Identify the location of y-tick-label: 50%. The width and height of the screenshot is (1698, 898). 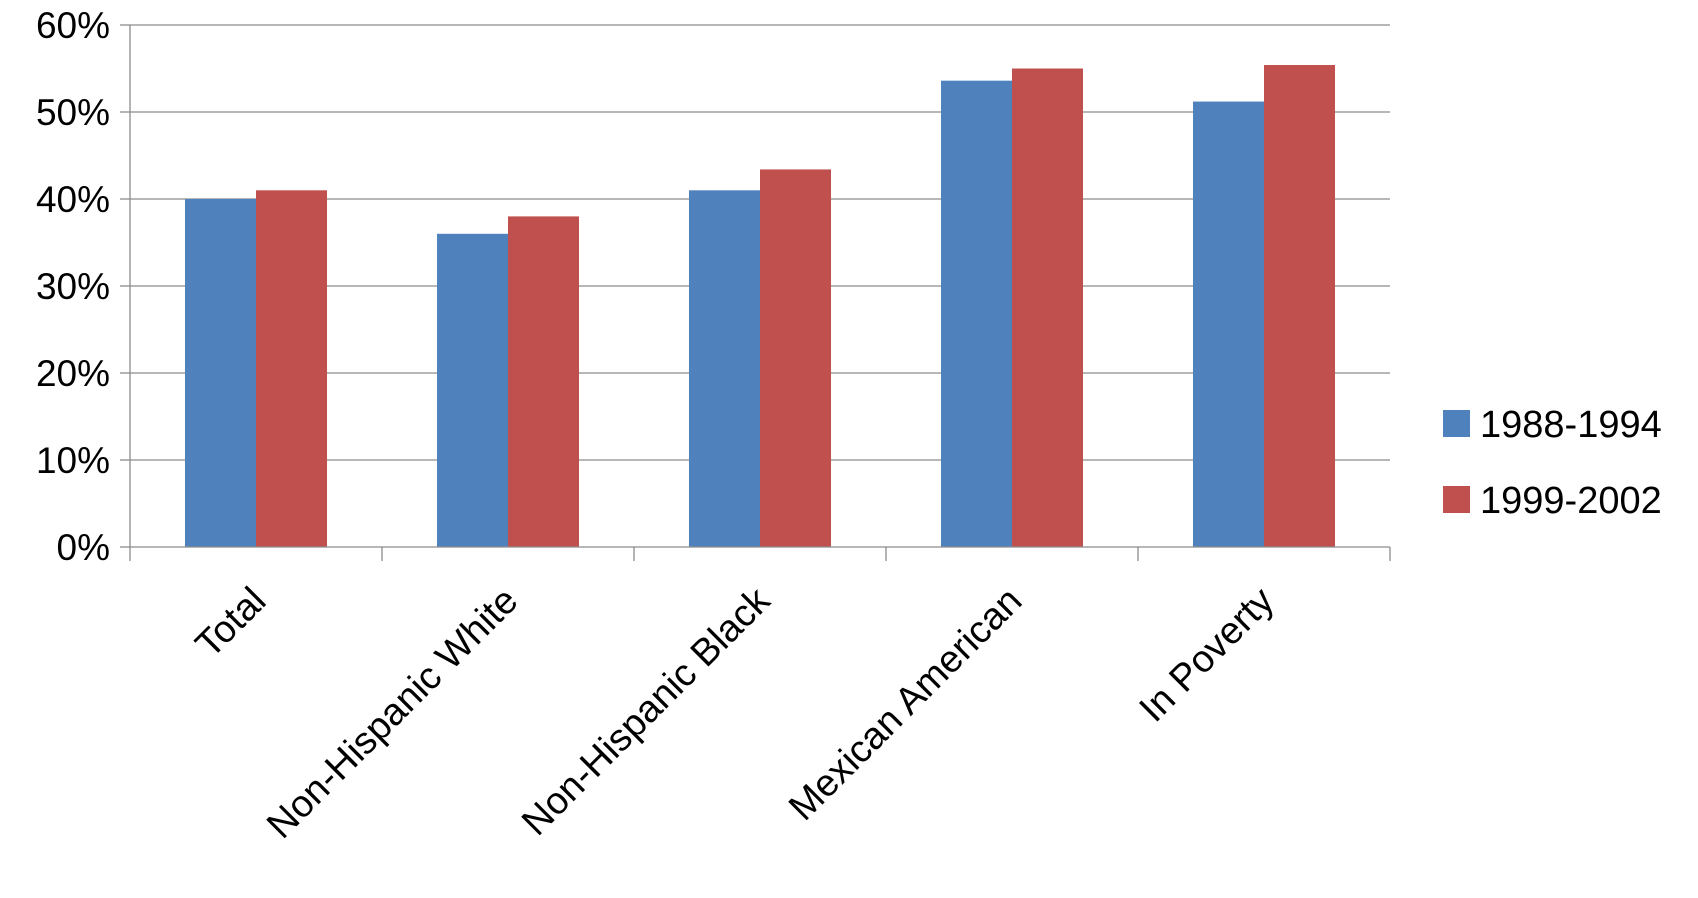
(73, 112).